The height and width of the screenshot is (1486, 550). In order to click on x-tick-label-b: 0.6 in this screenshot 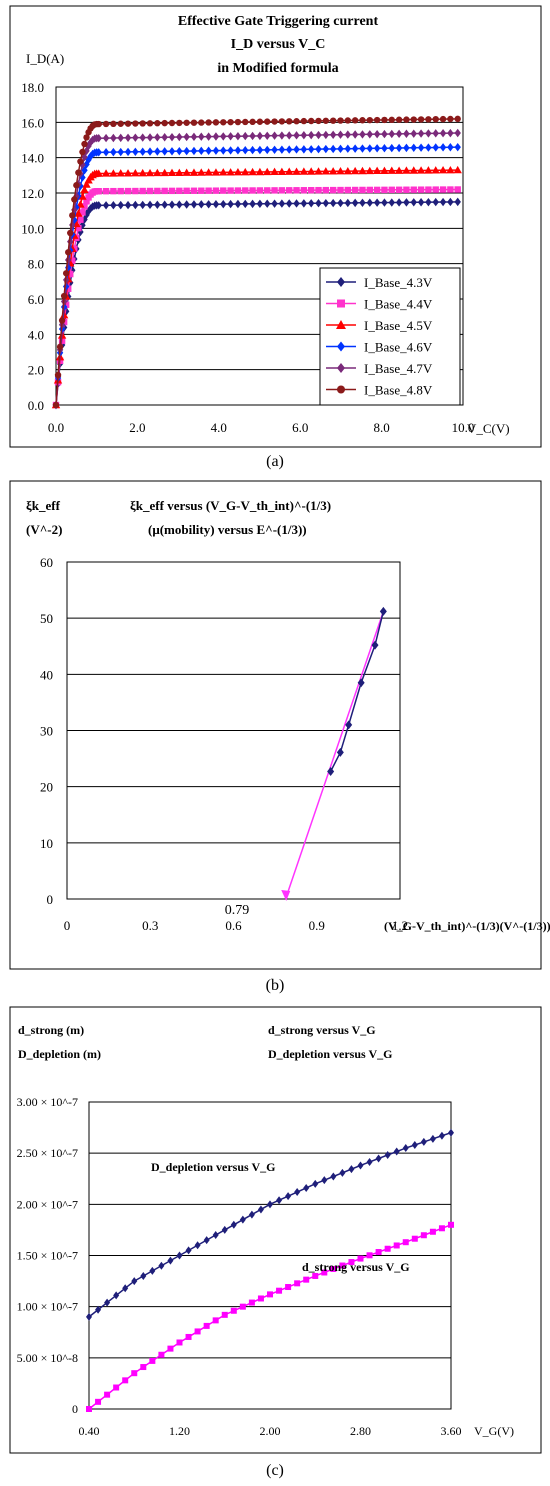, I will do `click(233, 925)`.